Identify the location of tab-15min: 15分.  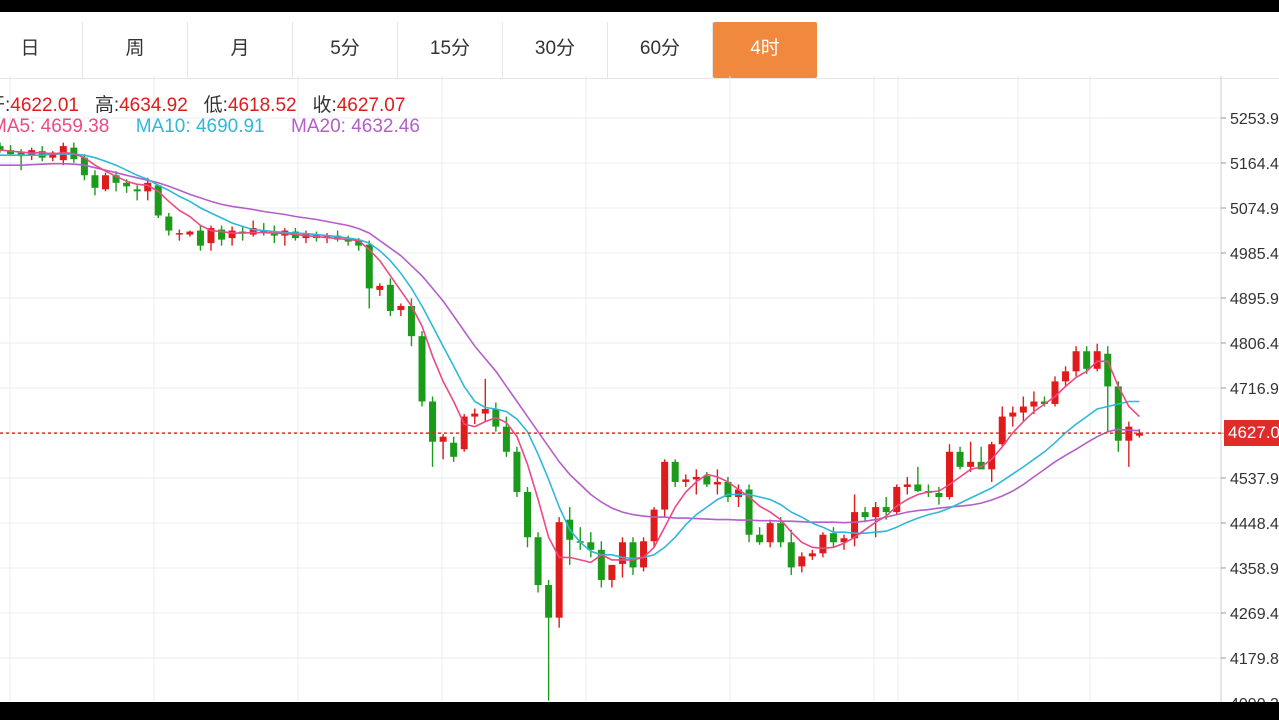
(450, 50).